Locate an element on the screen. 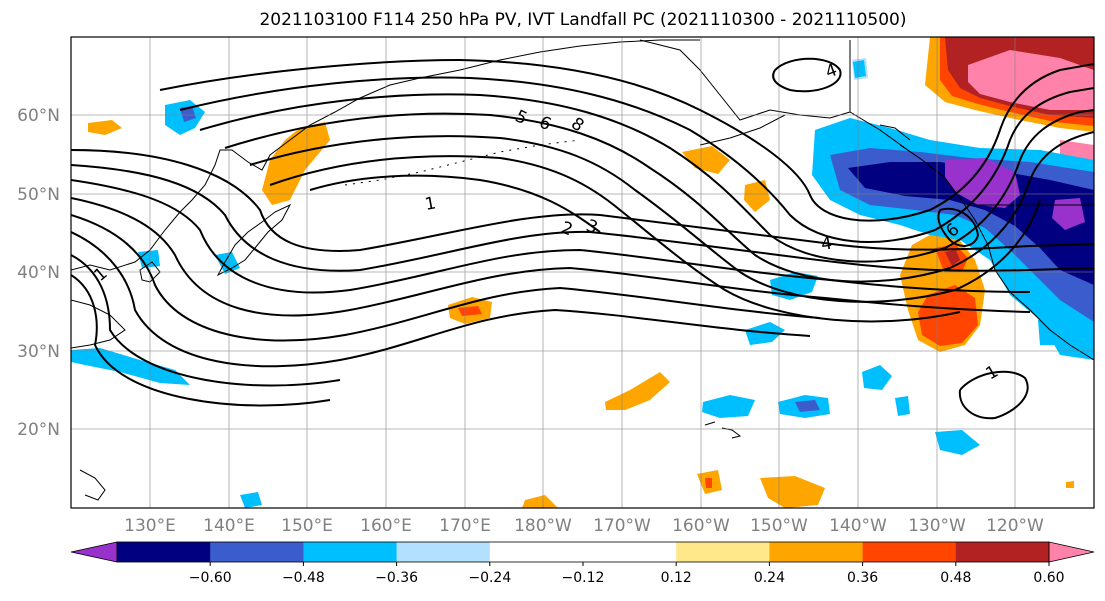 The image size is (1105, 601). shade-neg-c8 is located at coordinates (1050, 331).